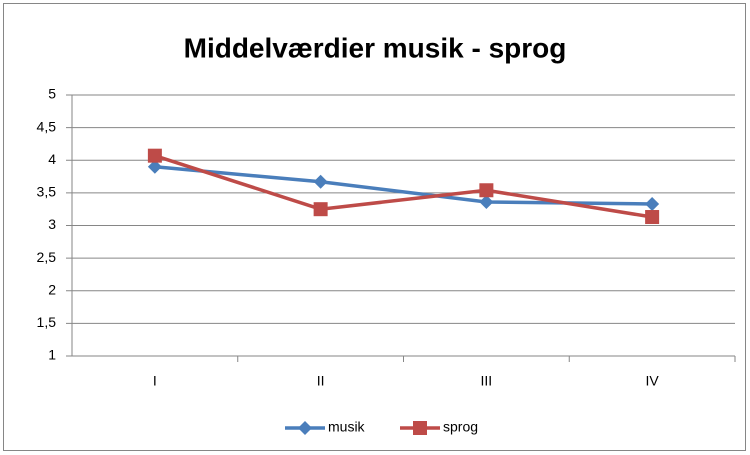 The width and height of the screenshot is (750, 455). What do you see at coordinates (52, 224) in the screenshot?
I see `y-tick-label: 3` at bounding box center [52, 224].